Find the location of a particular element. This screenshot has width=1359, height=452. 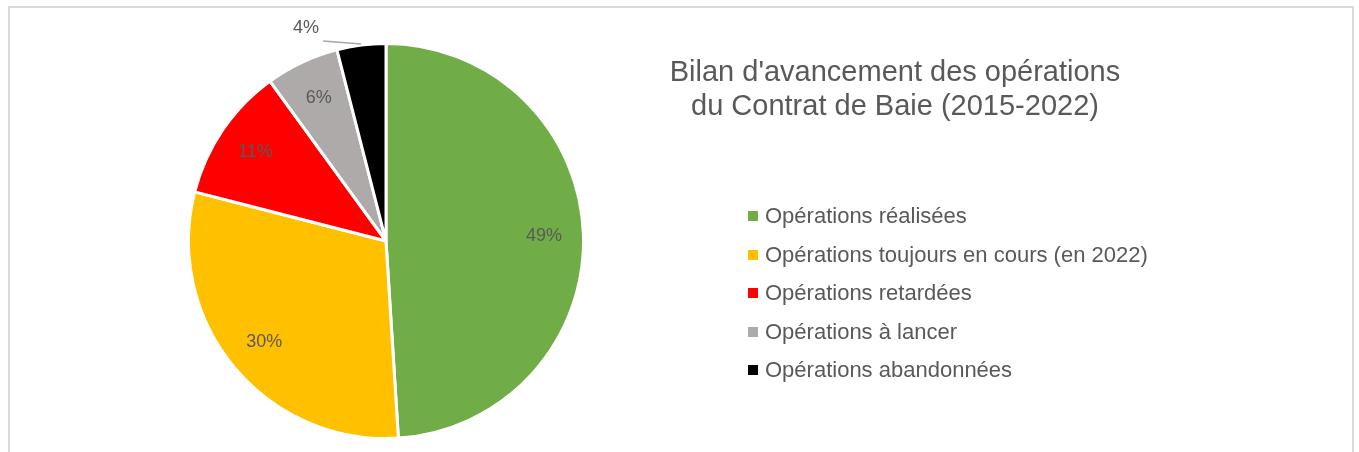

data-label: 6% is located at coordinates (318, 97).